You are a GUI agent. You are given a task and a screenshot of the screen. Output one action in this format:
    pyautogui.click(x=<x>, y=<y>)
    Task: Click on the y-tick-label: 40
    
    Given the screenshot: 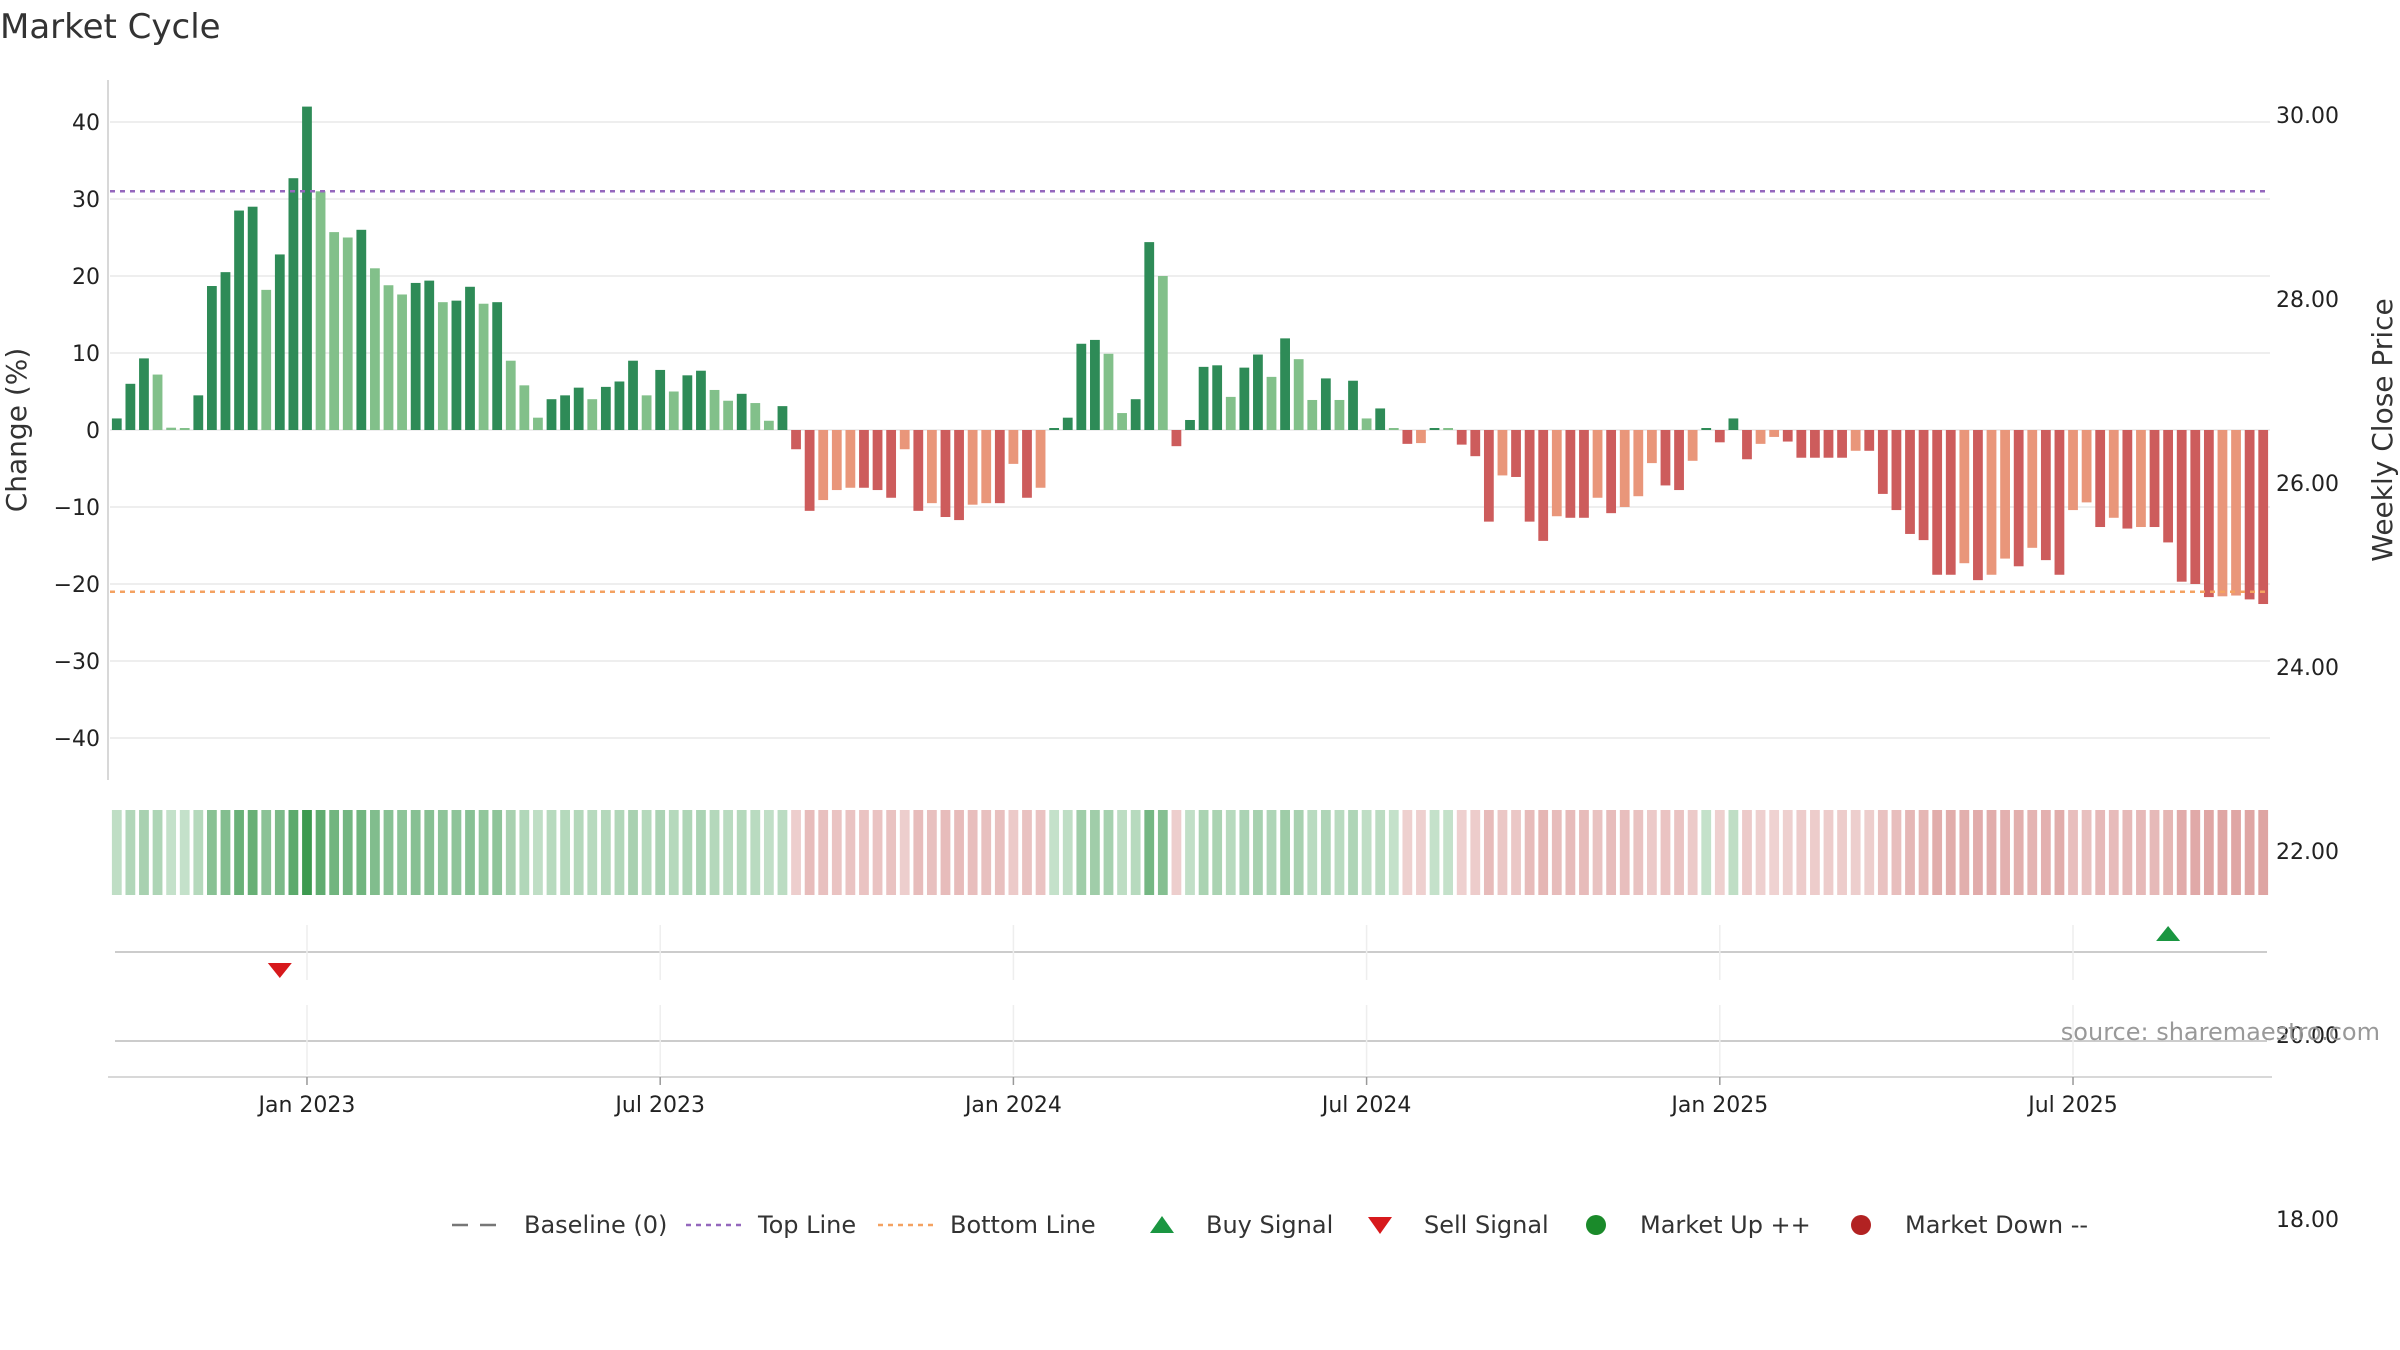 What is the action you would take?
    pyautogui.click(x=86, y=123)
    